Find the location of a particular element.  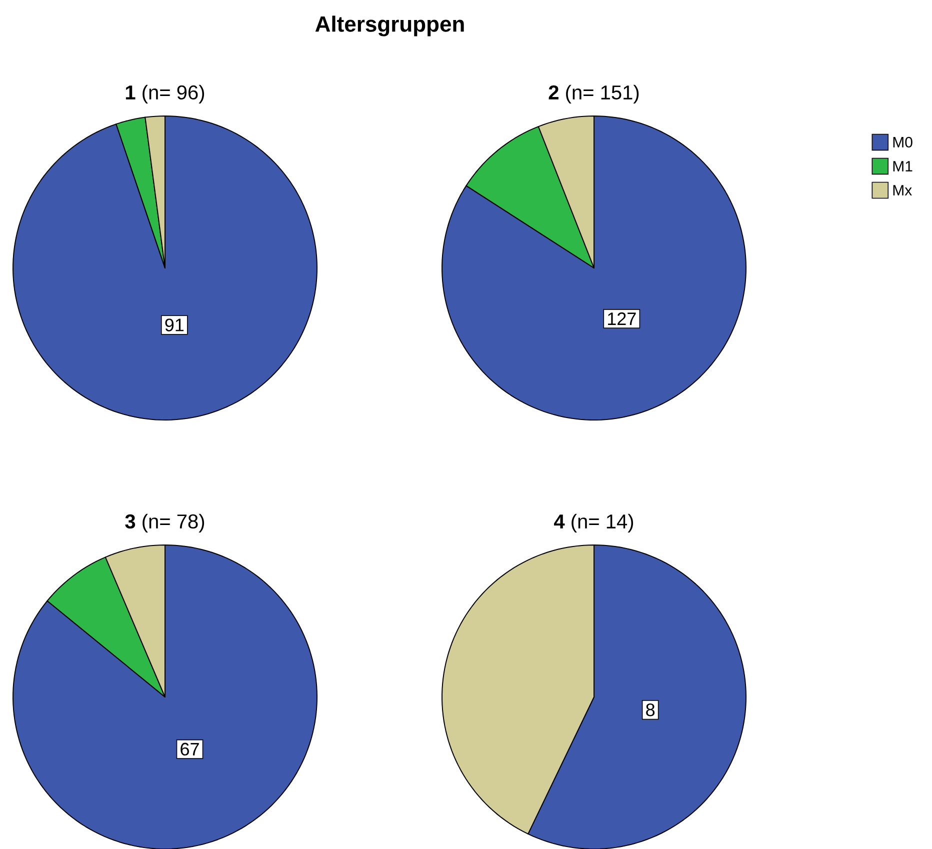

chart-title: 4 (n= 14) is located at coordinates (594, 523).